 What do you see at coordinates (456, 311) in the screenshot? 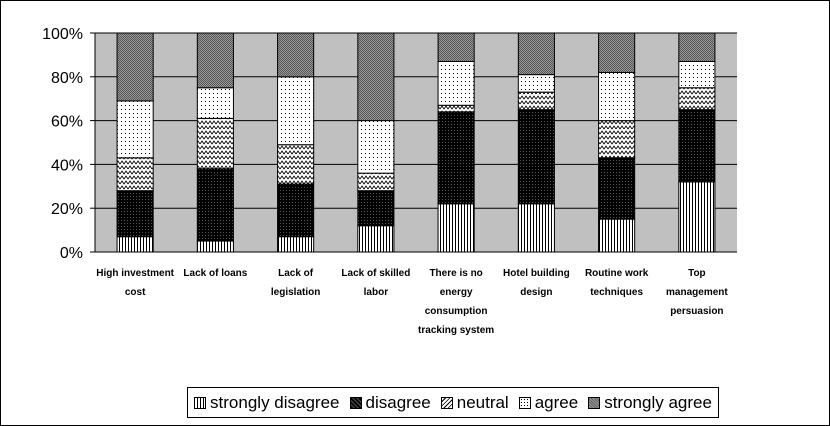
I see `x-tick-label: consumption` at bounding box center [456, 311].